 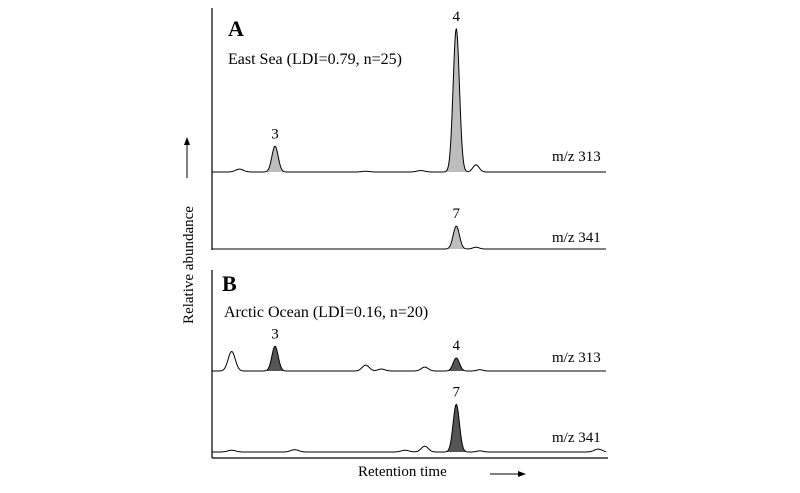 I want to click on peak-4-fill, so click(x=456, y=100).